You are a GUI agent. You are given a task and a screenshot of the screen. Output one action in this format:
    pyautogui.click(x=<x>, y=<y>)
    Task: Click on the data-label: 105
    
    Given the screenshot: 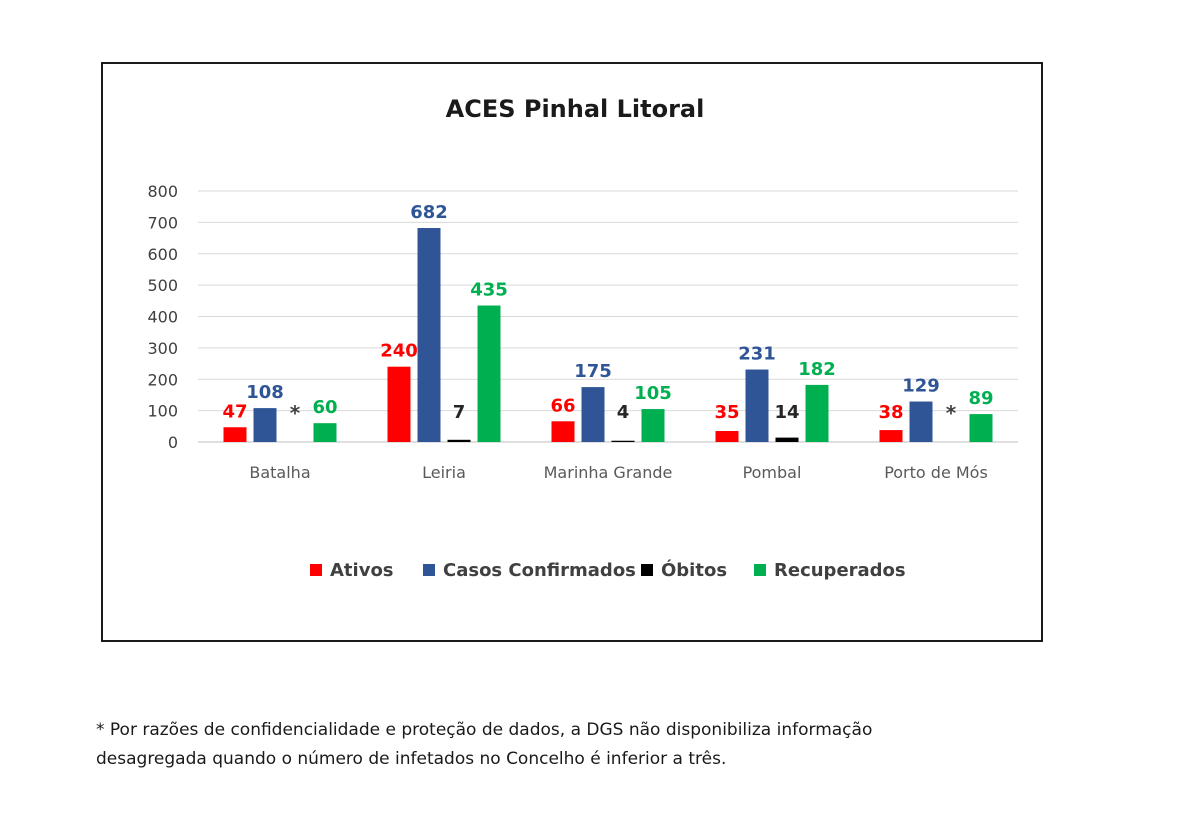 What is the action you would take?
    pyautogui.click(x=653, y=393)
    